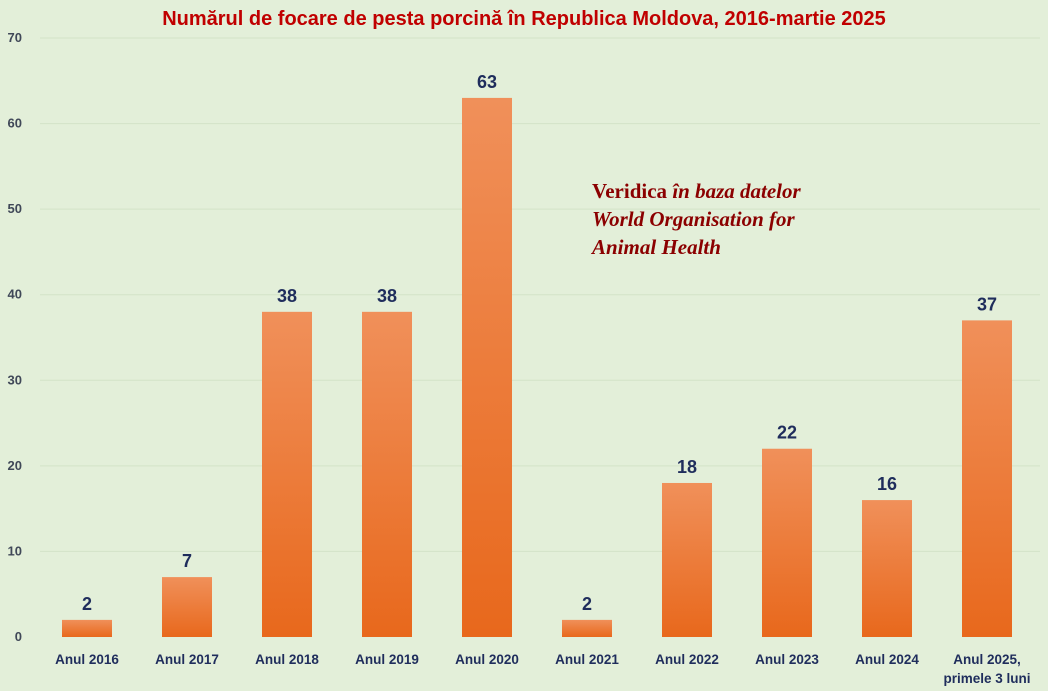 The height and width of the screenshot is (691, 1048). Describe the element at coordinates (687, 659) in the screenshot. I see `x-tick-label: Anul 2022` at that location.